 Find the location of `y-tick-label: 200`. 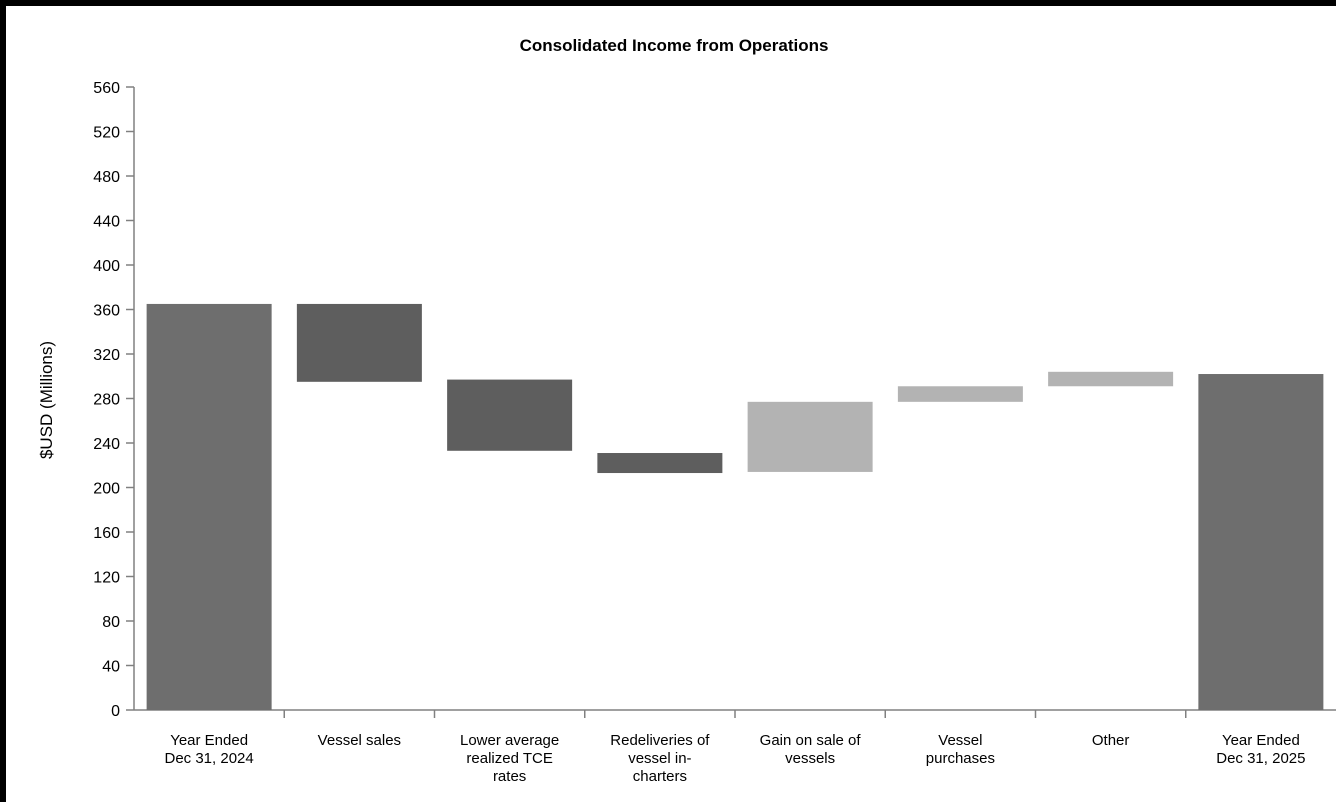

y-tick-label: 200 is located at coordinates (106, 489).